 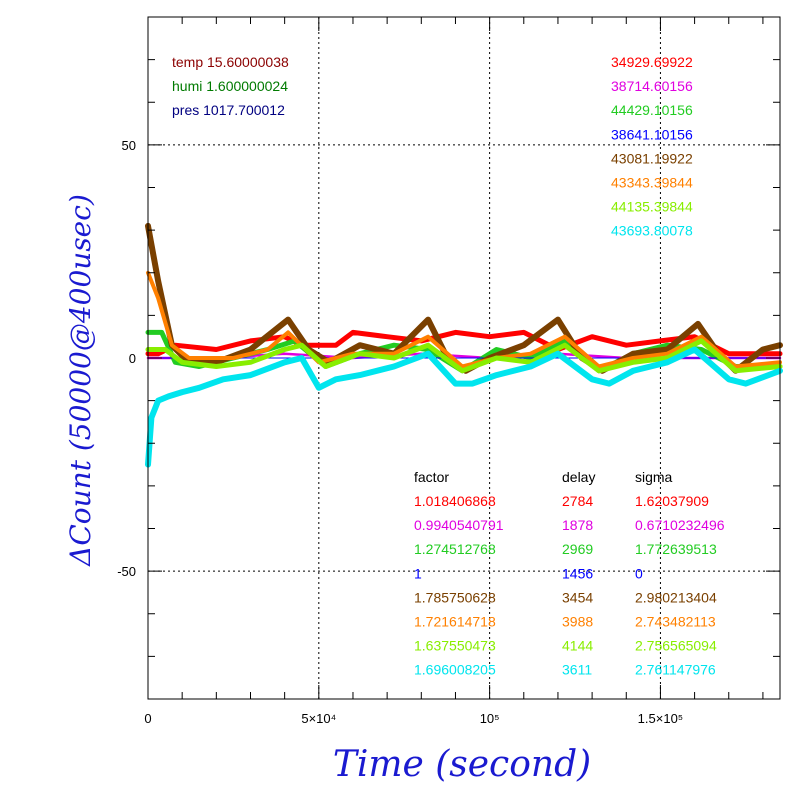 I want to click on x-tick-label: 0, so click(x=147, y=718).